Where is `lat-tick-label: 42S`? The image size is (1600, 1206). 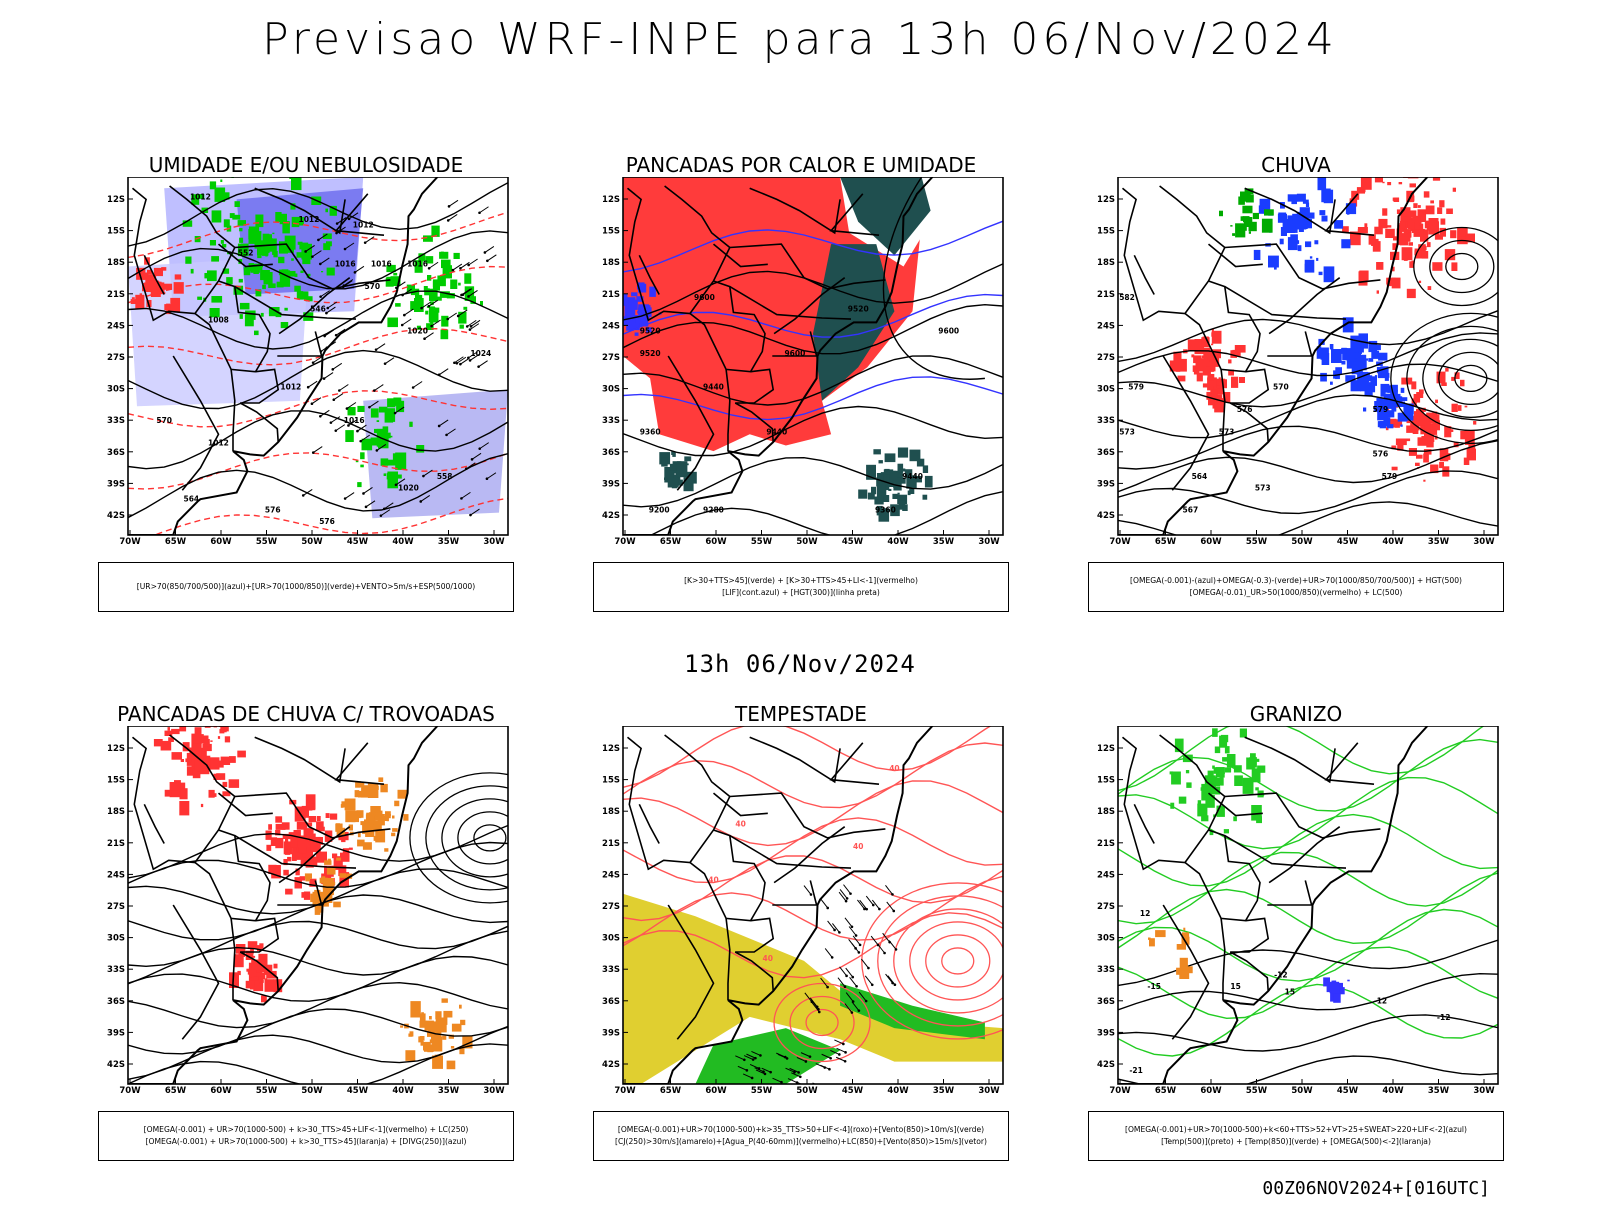 lat-tick-label: 42S is located at coordinates (1106, 1065).